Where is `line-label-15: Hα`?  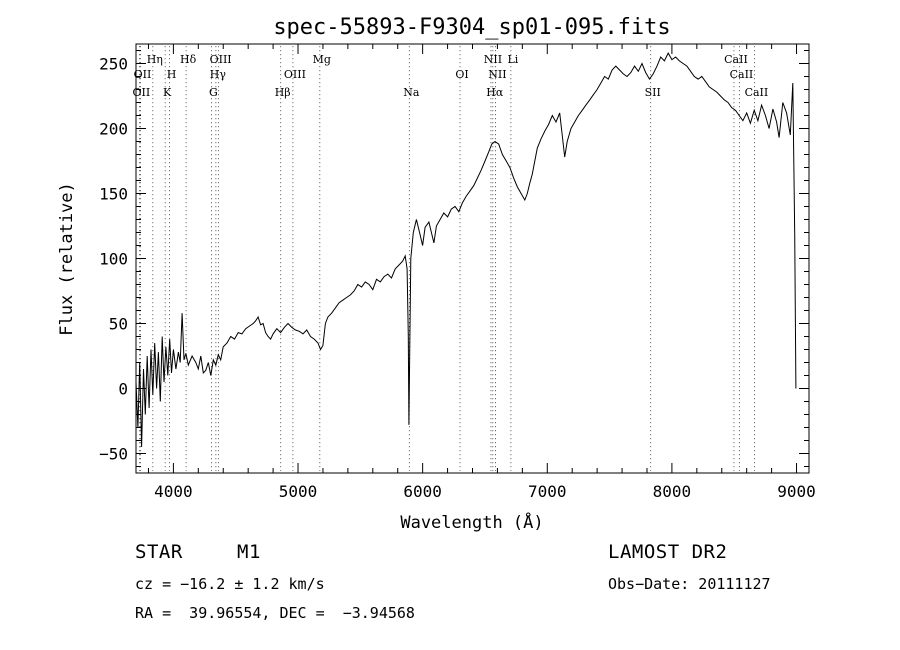
line-label-15: Hα is located at coordinates (495, 92).